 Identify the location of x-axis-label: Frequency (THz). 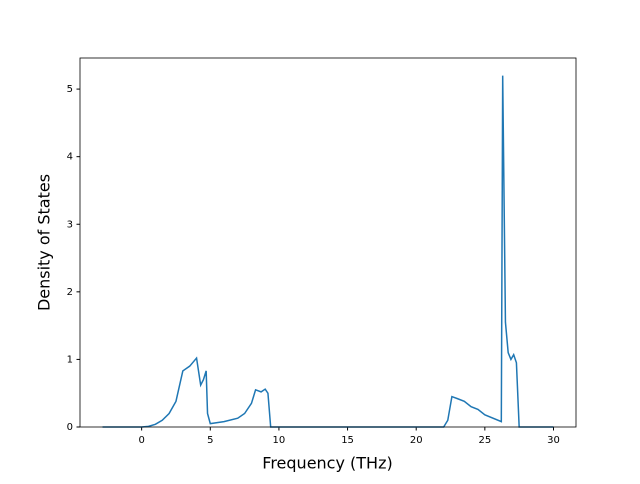
(327, 463).